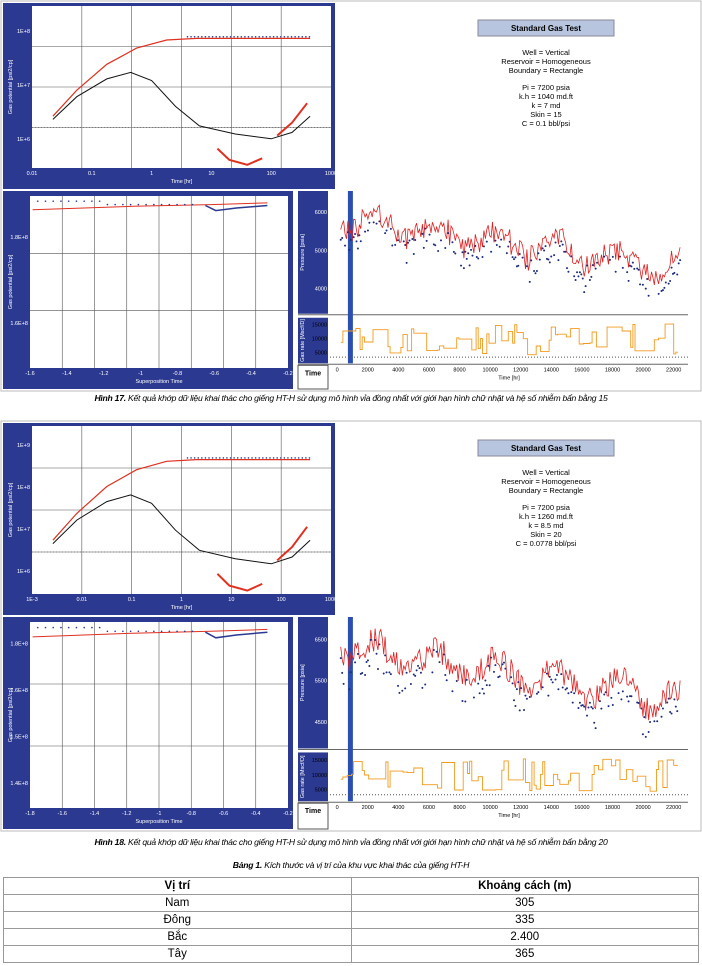  Describe the element at coordinates (351, 954) in the screenshot. I see `table-row: Tây 365` at that location.